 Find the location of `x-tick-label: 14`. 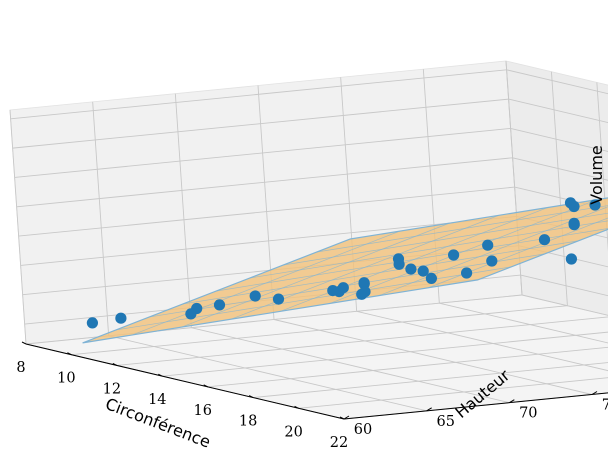

x-tick-label: 14 is located at coordinates (157, 400).